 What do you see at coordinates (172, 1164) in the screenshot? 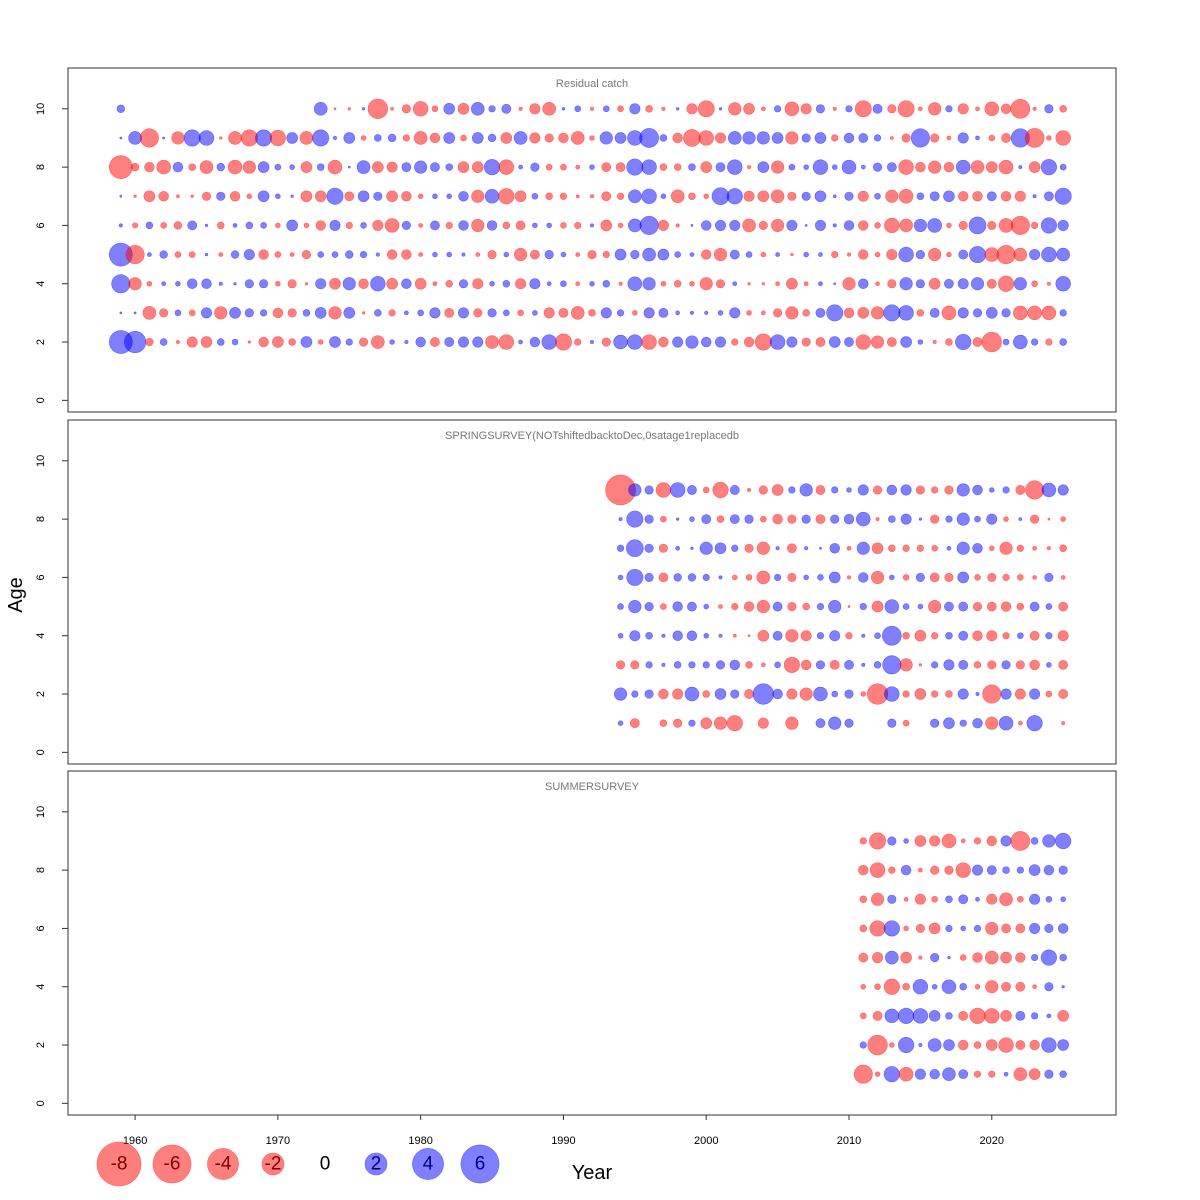
I see `legend-item: -6` at bounding box center [172, 1164].